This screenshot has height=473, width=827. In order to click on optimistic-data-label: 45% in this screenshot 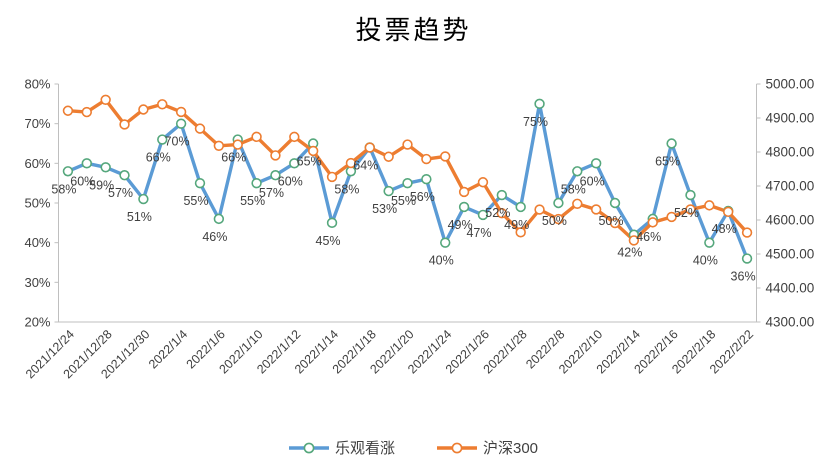, I will do `click(328, 241)`.